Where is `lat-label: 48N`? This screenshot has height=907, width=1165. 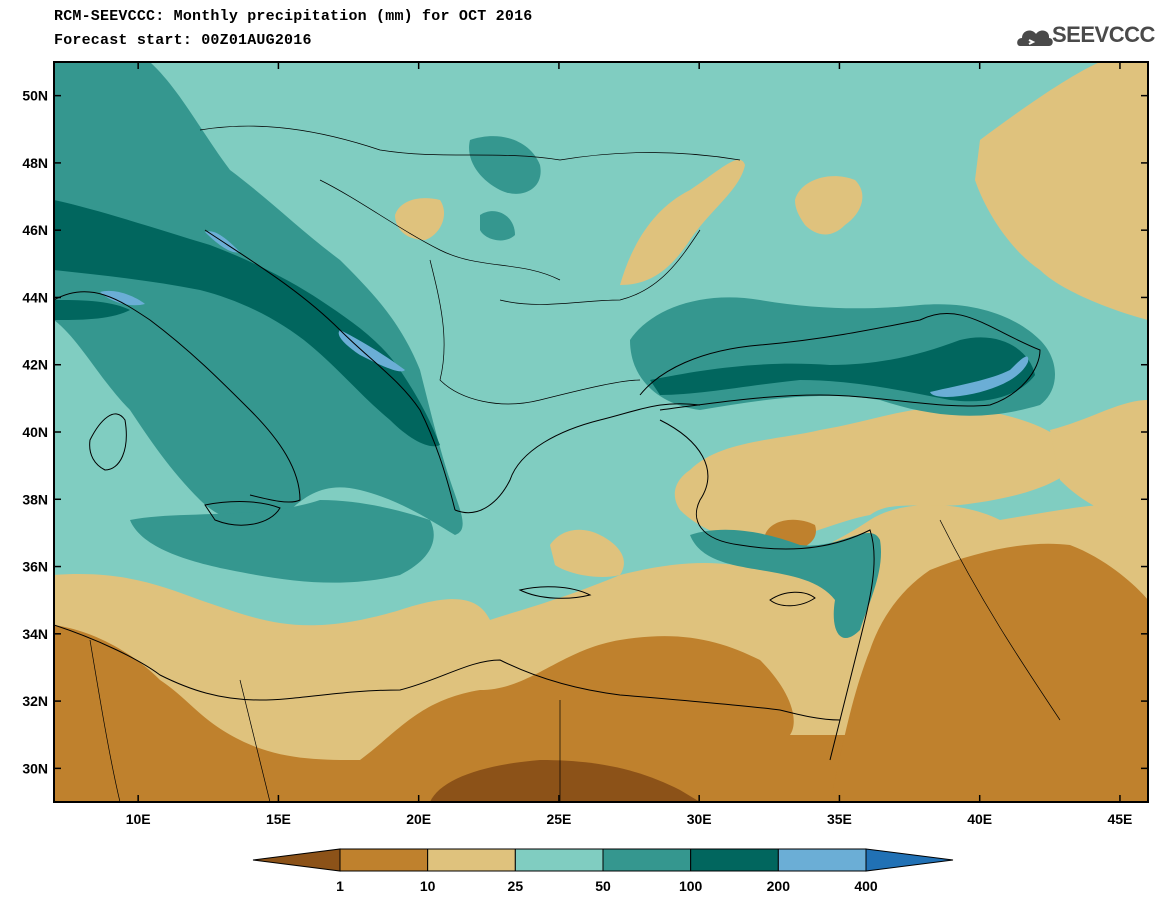 lat-label: 48N is located at coordinates (35, 163).